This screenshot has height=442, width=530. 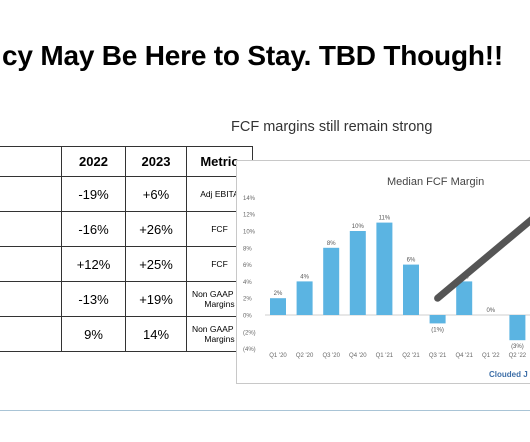 What do you see at coordinates (358, 356) in the screenshot?
I see `x-tick-label: Q4 '20` at bounding box center [358, 356].